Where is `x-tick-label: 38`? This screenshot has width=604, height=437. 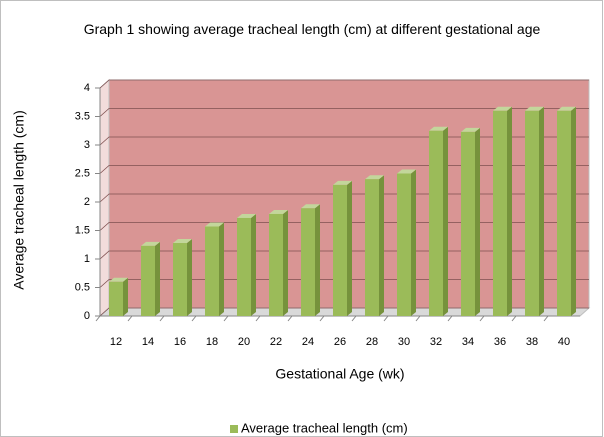 x-tick-label: 38 is located at coordinates (532, 342).